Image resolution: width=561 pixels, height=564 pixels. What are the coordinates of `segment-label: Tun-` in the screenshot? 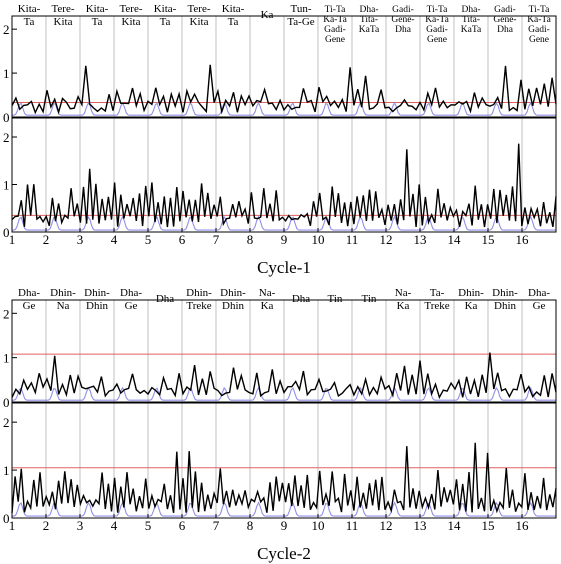 It's located at (301, 9).